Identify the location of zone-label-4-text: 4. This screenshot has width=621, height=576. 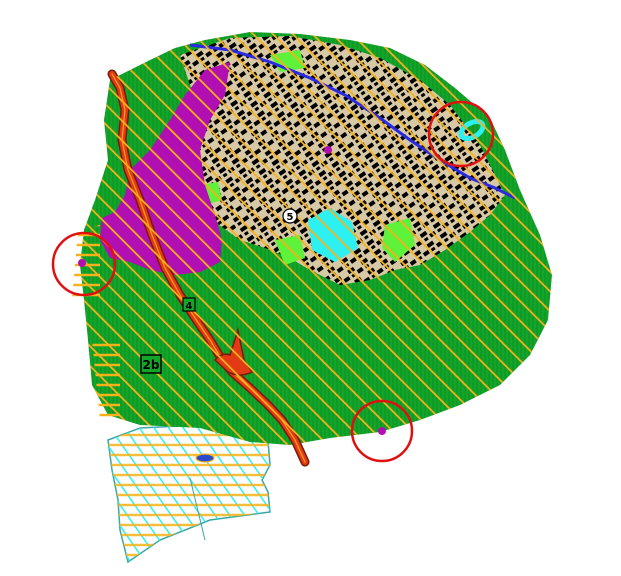
(189, 306).